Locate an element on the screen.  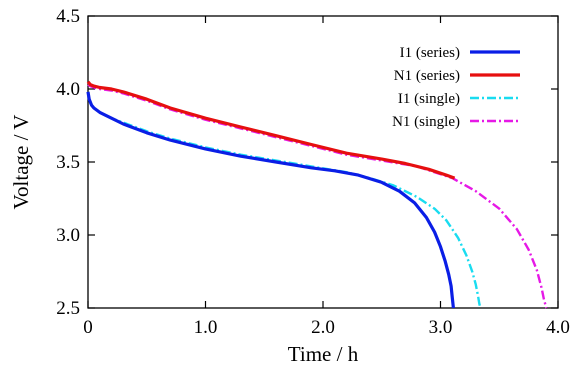
legend-label: I1 (series) is located at coordinates (430, 53).